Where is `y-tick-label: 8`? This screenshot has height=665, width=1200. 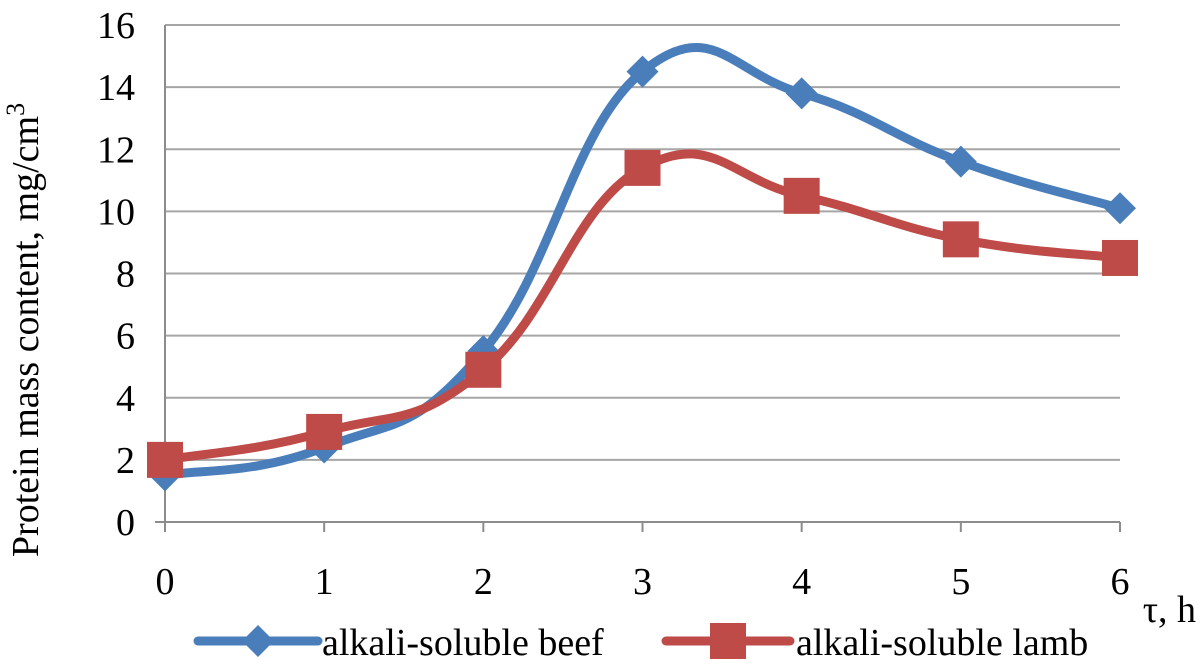
y-tick-label: 8 is located at coordinates (125, 275).